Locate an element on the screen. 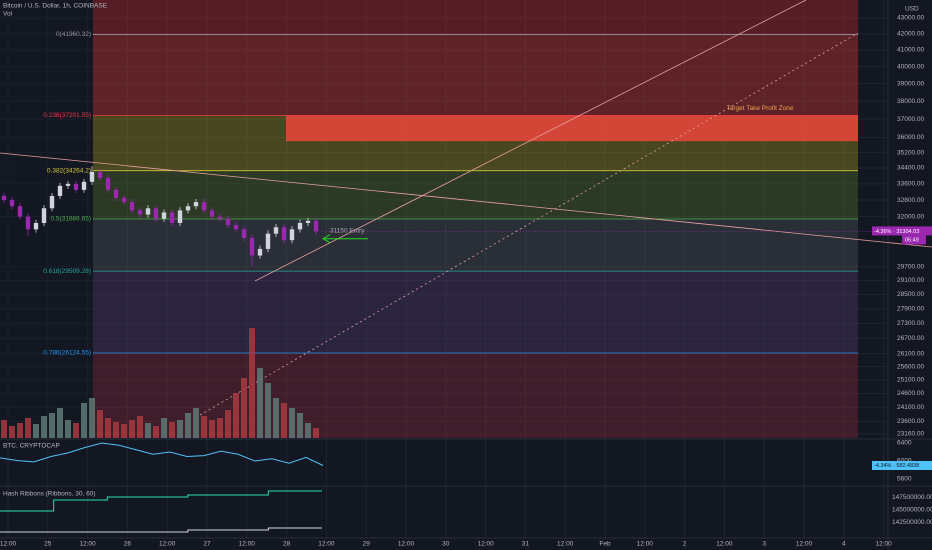  price-tick-label: 26700.00 is located at coordinates (910, 338).